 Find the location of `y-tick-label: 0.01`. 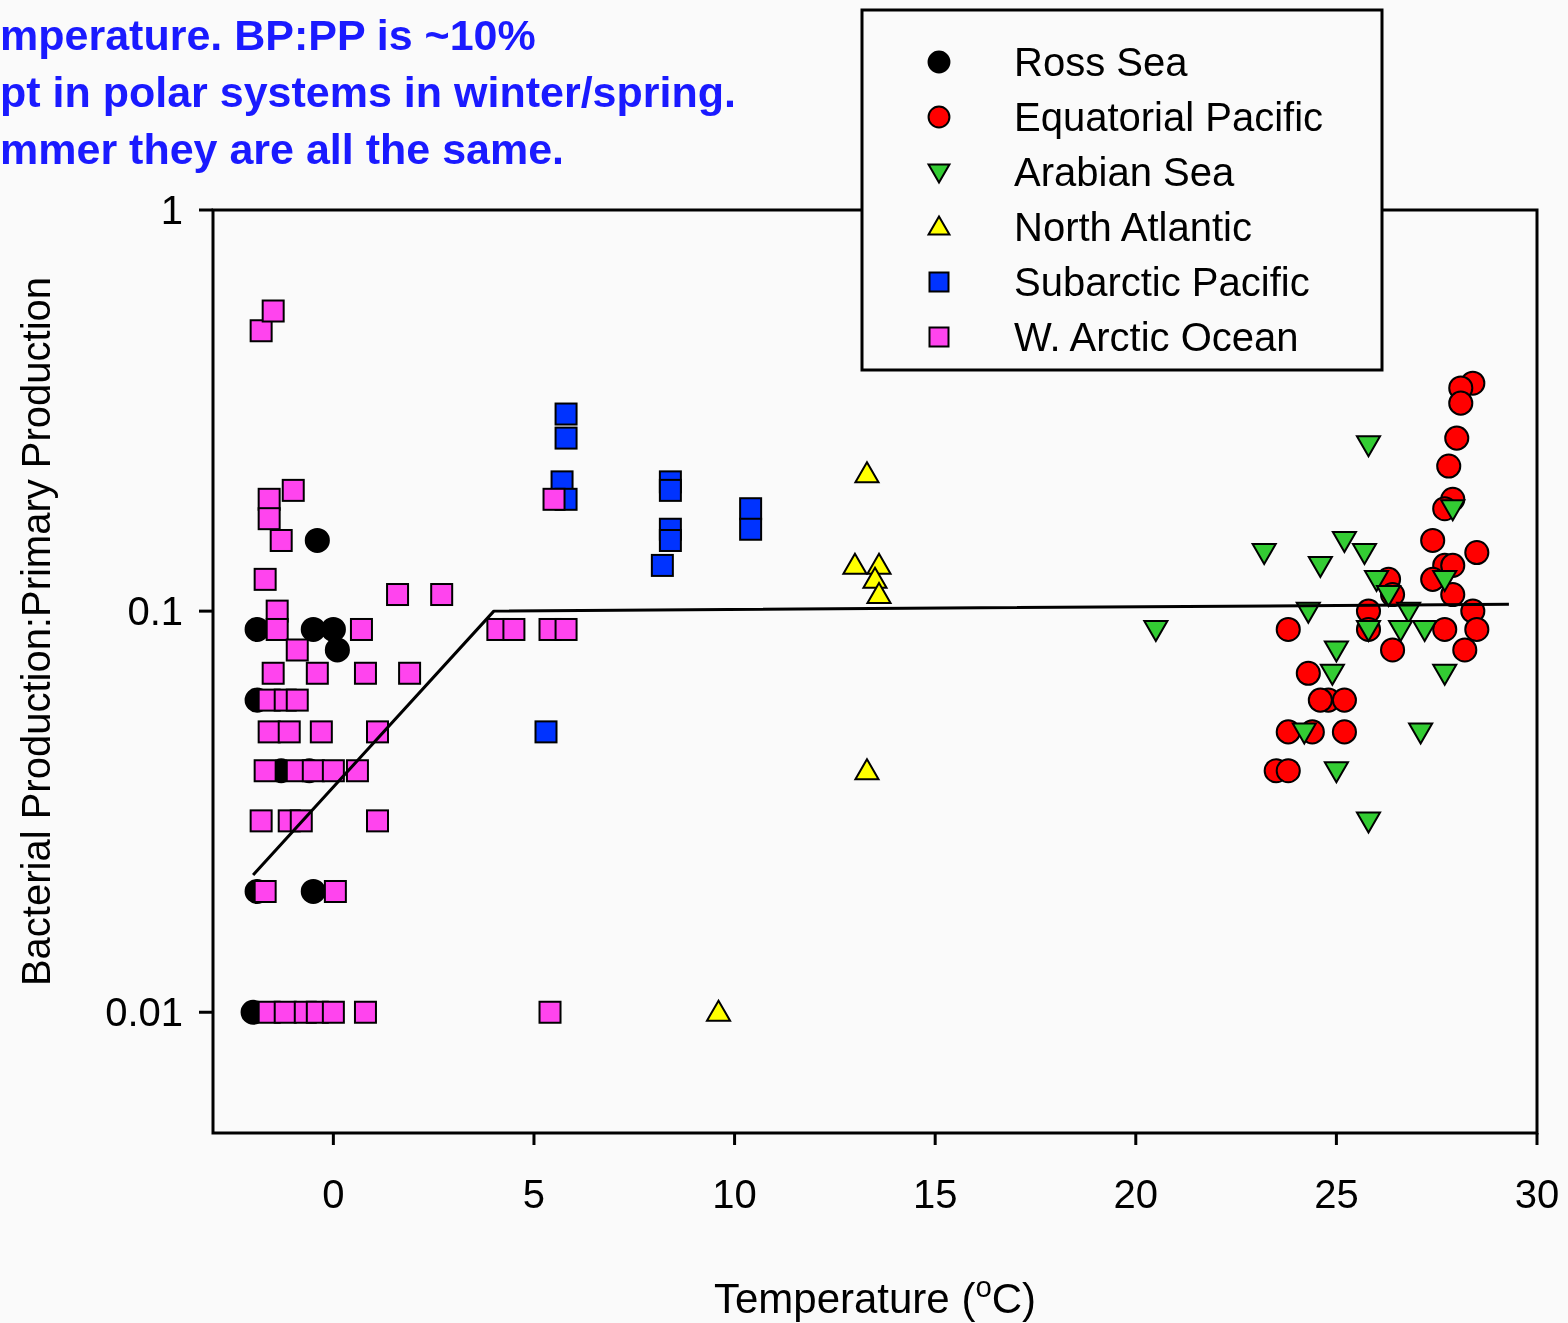

y-tick-label: 0.01 is located at coordinates (144, 1012).